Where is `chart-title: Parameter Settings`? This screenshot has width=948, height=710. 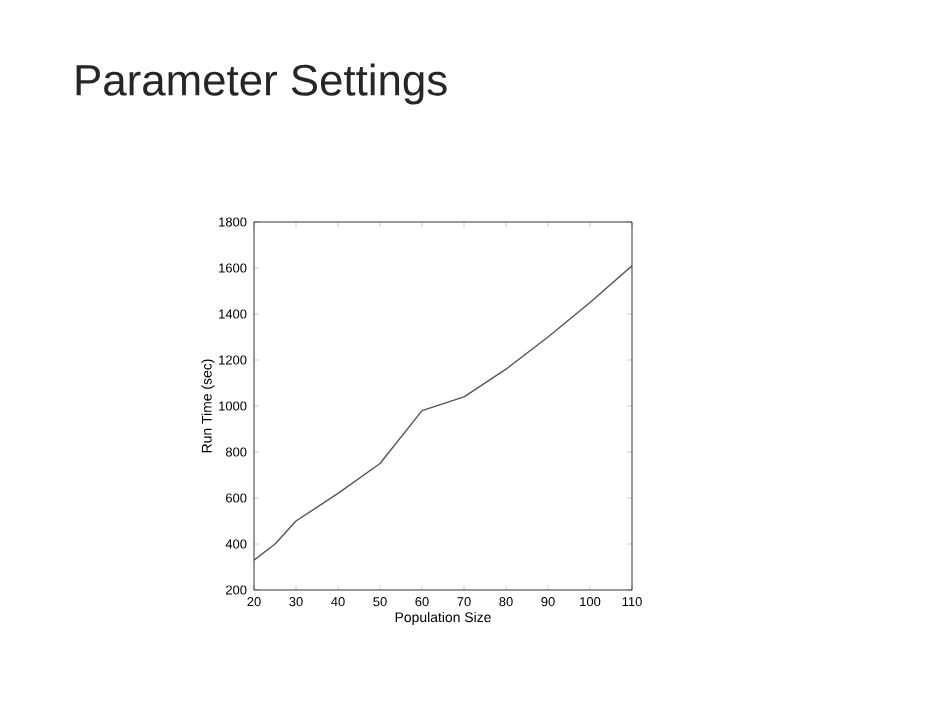
chart-title: Parameter Settings is located at coordinates (261, 84).